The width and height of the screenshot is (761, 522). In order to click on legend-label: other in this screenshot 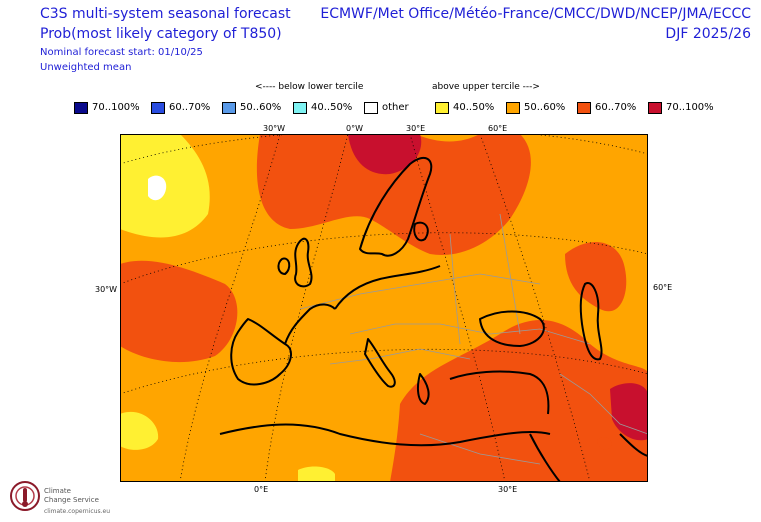, I will do `click(395, 107)`.